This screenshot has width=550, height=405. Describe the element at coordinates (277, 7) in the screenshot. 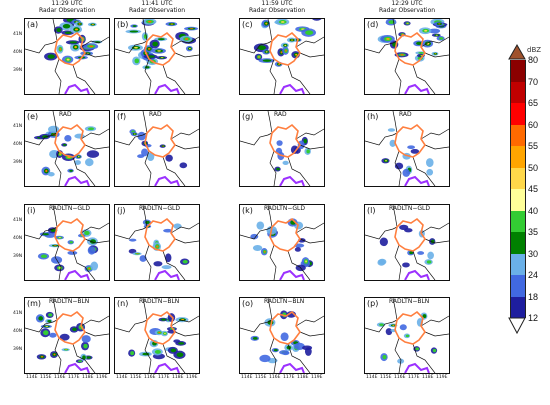

I see `col-title-3: 11:59 UTC Radar Observation` at that location.